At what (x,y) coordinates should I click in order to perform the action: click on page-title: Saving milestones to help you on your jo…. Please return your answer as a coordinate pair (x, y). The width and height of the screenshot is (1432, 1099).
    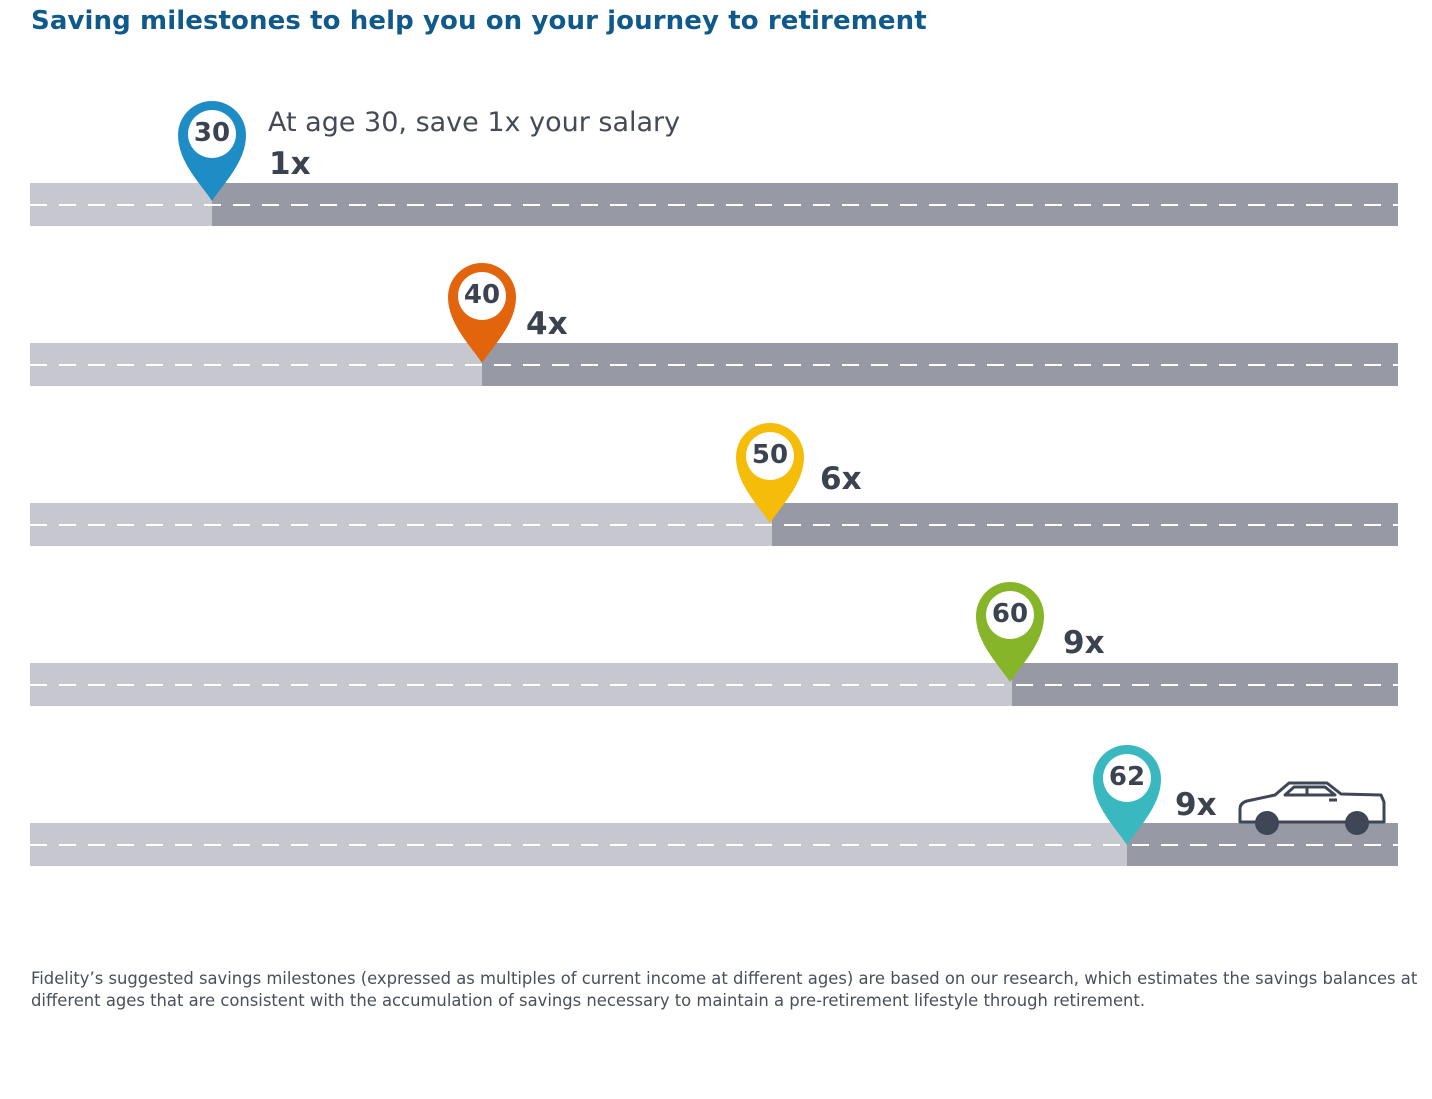
    Looking at the image, I should click on (479, 21).